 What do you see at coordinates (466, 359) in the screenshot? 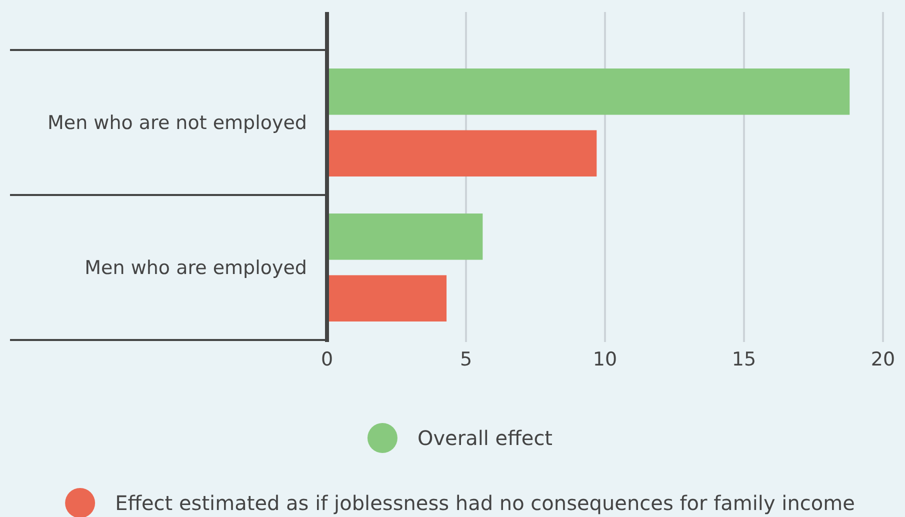
I see `x-tick-label: 5` at bounding box center [466, 359].